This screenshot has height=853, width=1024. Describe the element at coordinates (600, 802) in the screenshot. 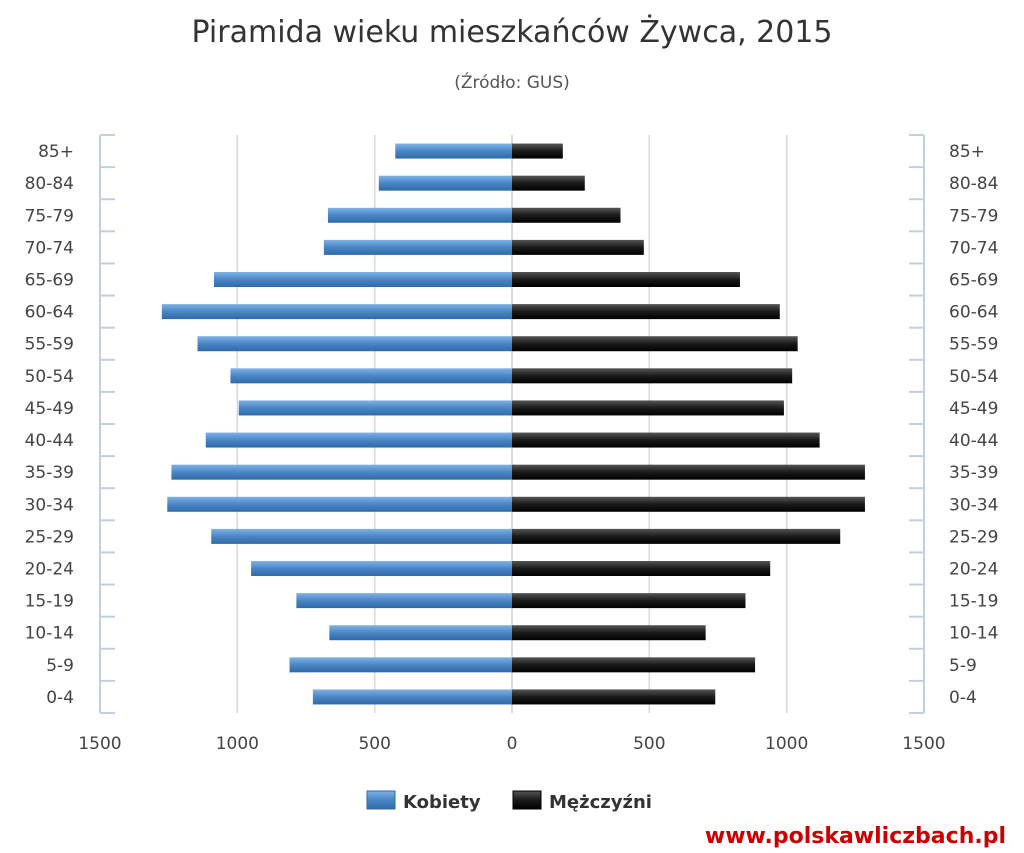

I see `legend-label-mezczyzni: Mężczyźni` at that location.